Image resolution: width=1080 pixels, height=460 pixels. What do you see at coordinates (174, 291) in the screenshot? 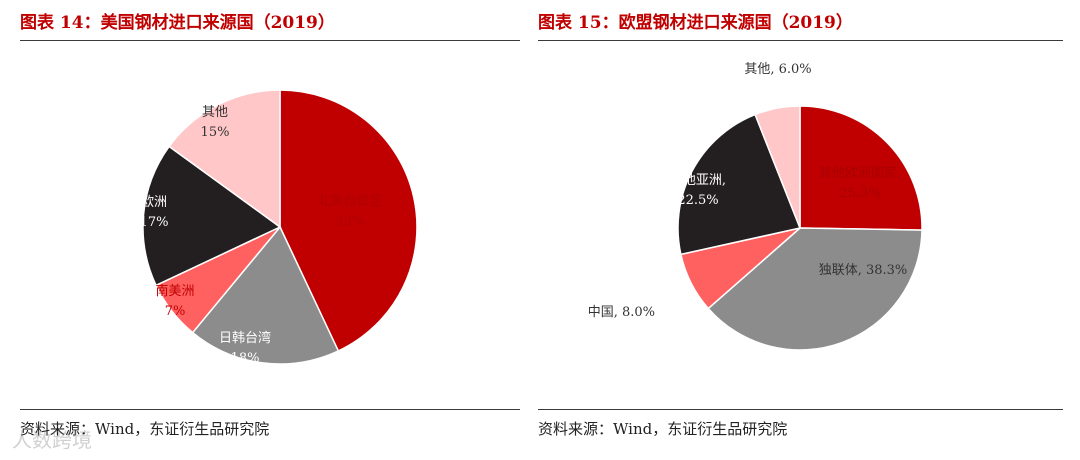
I see `slice-name-label: 南美洲` at bounding box center [174, 291].